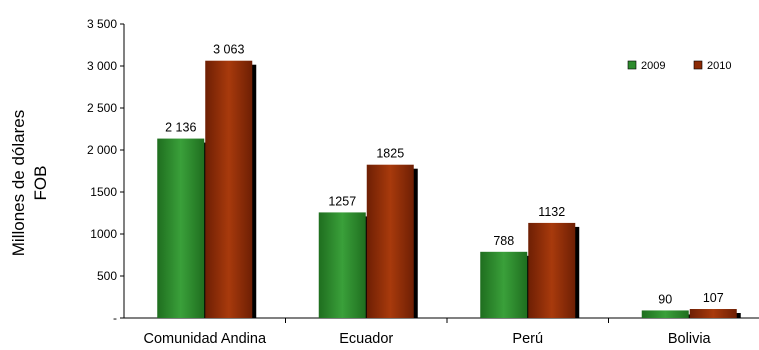  What do you see at coordinates (102, 108) in the screenshot?
I see `y-tick-label: 2 500` at bounding box center [102, 108].